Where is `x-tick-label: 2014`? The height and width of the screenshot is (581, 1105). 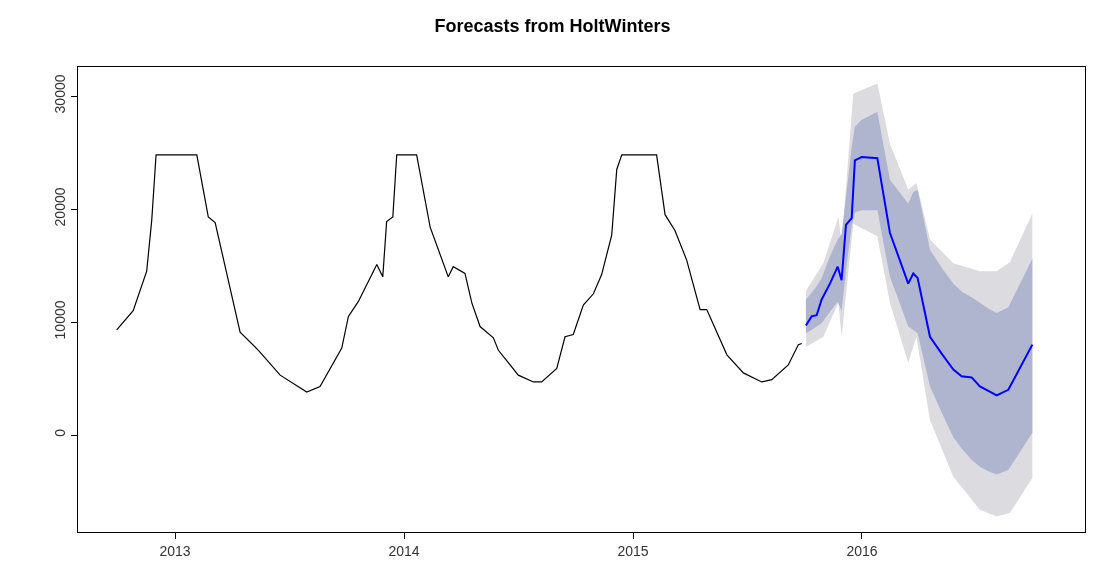 x-tick-label: 2014 is located at coordinates (404, 550).